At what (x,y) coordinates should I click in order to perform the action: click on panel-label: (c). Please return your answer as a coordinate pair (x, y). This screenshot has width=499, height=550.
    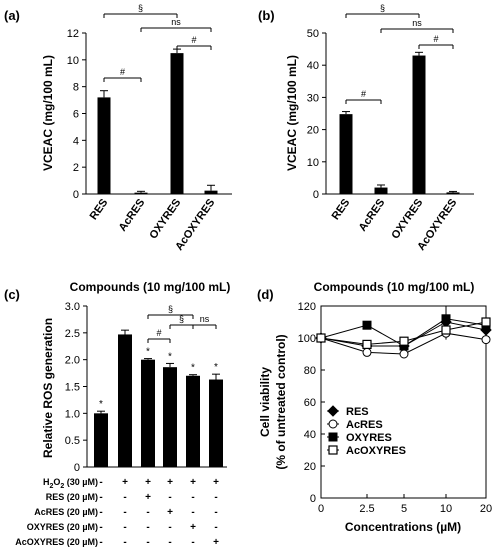
    Looking at the image, I should click on (12, 294).